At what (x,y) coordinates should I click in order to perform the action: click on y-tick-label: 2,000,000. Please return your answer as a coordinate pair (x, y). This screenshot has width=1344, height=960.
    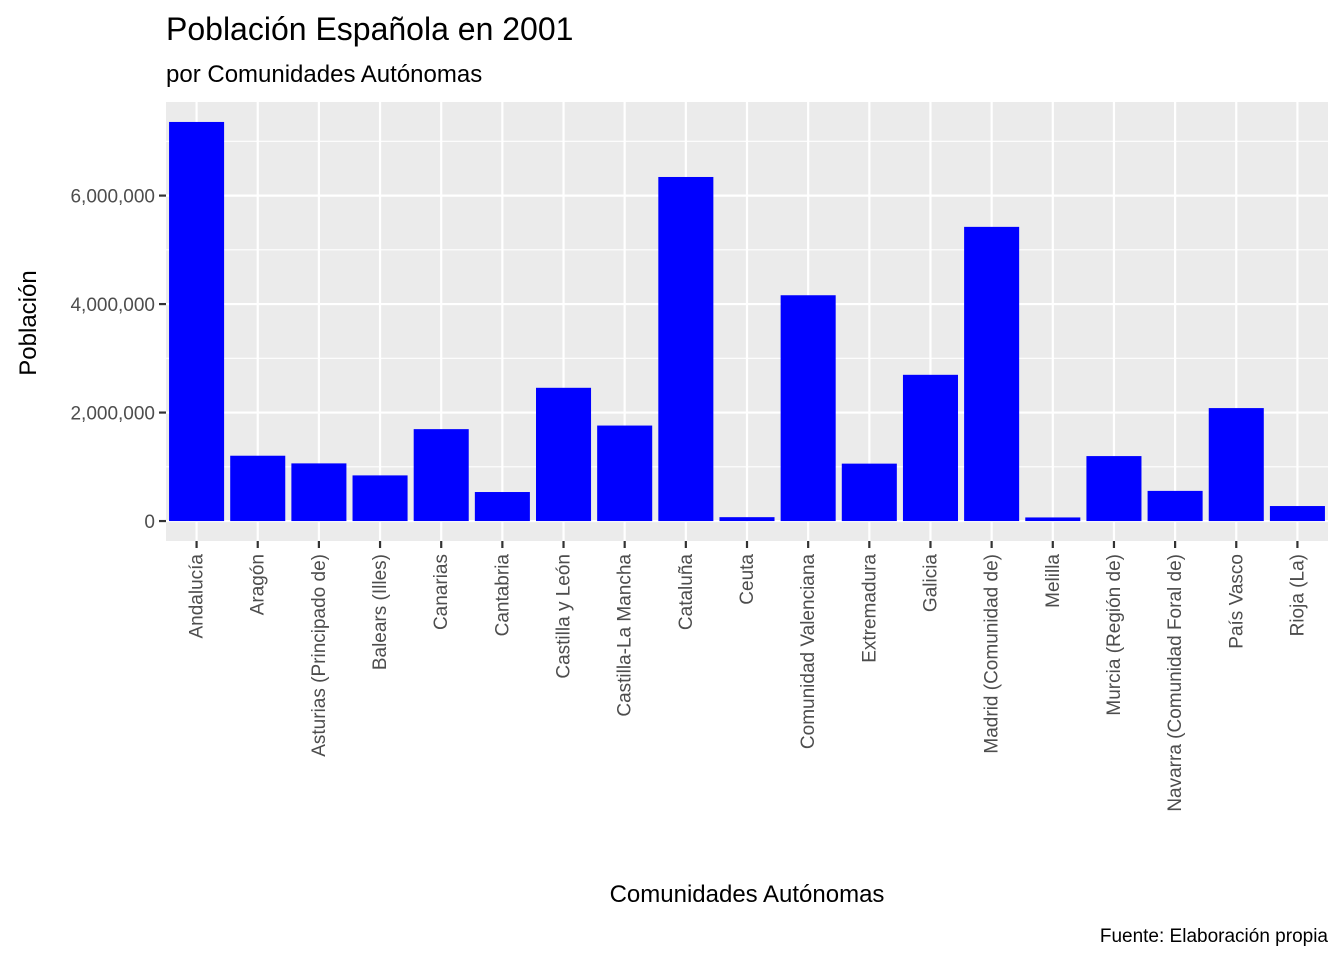
    Looking at the image, I should click on (112, 414).